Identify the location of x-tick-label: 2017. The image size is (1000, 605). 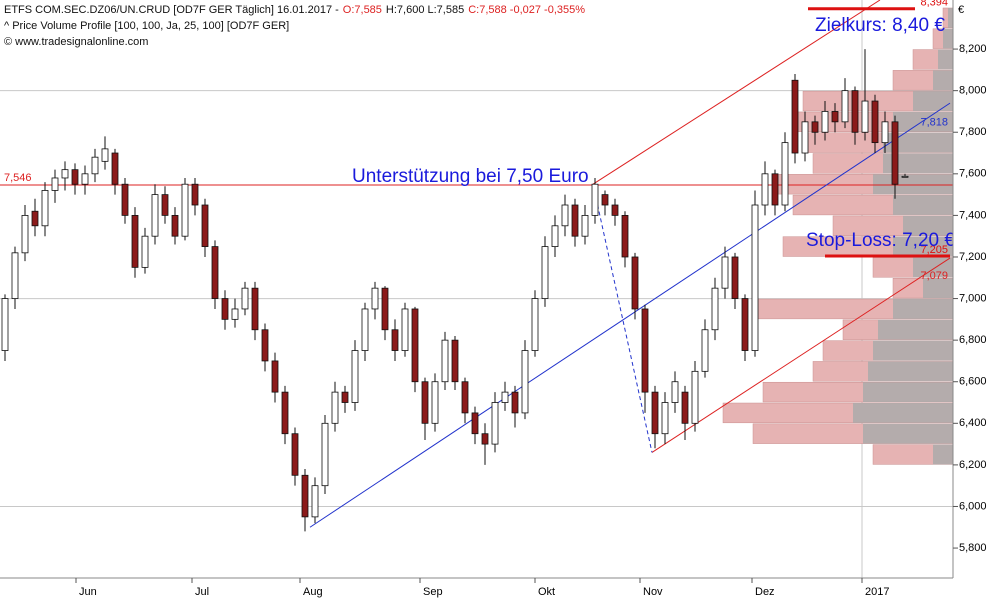
(877, 592).